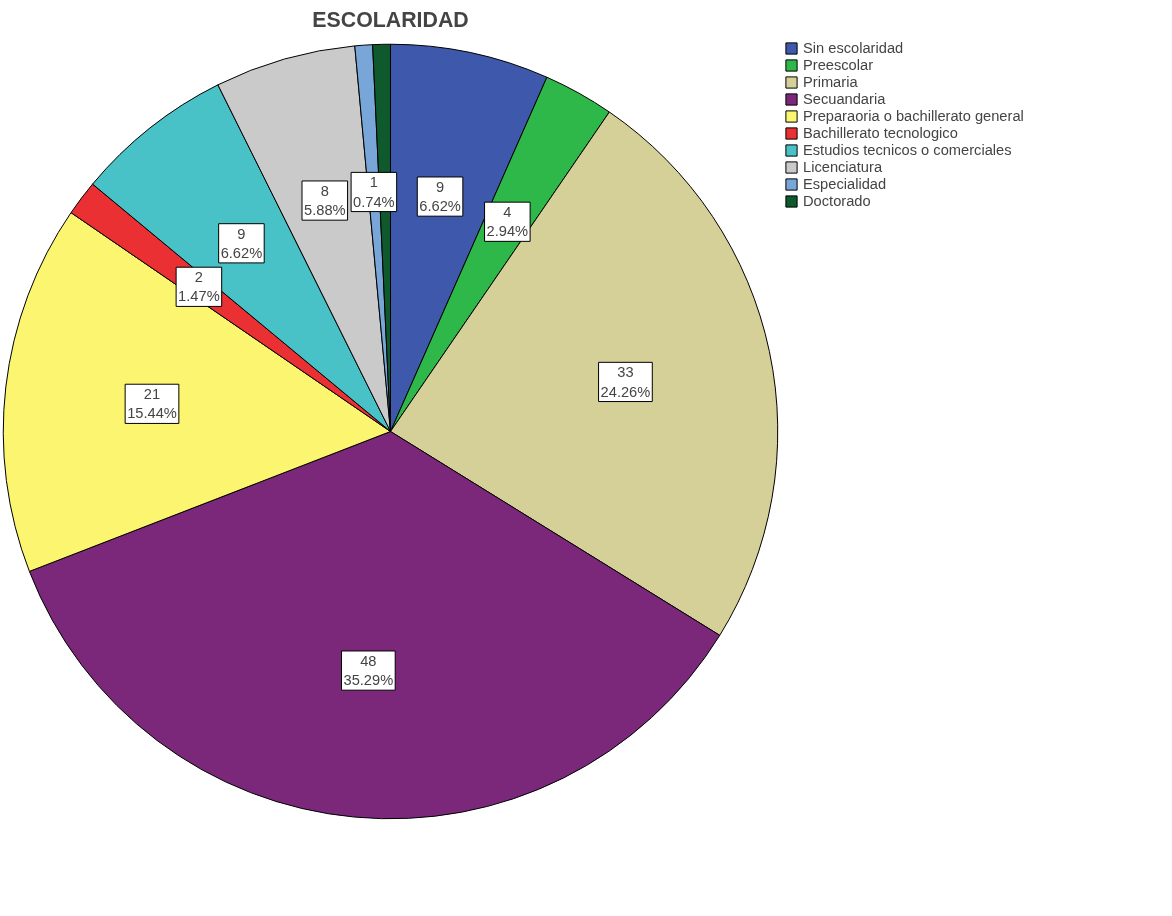 The image size is (1172, 916). What do you see at coordinates (368, 670) in the screenshot?
I see `data-label: 48 35.29%` at bounding box center [368, 670].